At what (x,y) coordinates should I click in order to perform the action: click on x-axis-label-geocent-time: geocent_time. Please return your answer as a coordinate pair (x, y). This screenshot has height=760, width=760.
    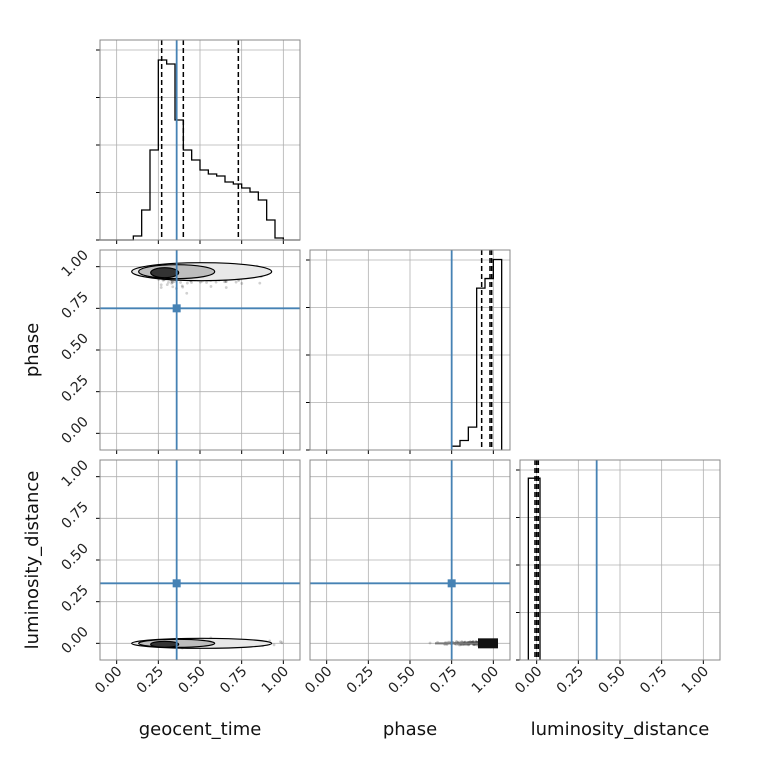
    Looking at the image, I should click on (200, 729).